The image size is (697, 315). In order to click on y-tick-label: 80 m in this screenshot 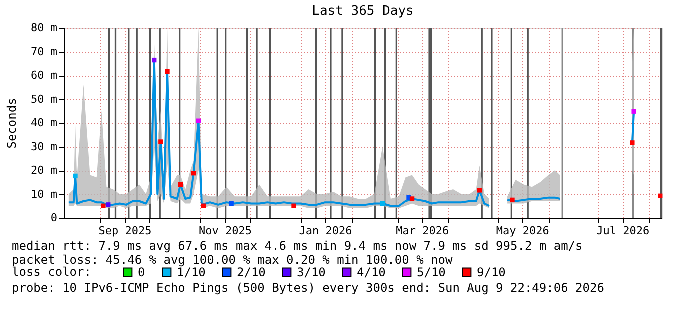, I will do `click(44, 28)`.